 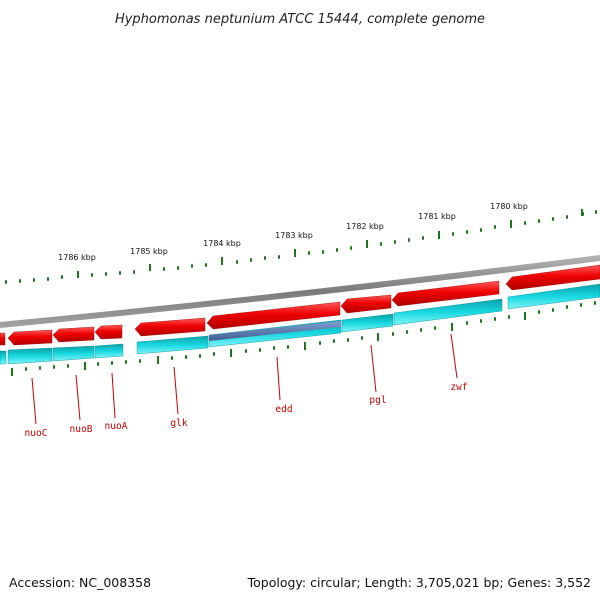 What do you see at coordinates (149, 251) in the screenshot?
I see `kbp-label: 1785 kbp` at bounding box center [149, 251].